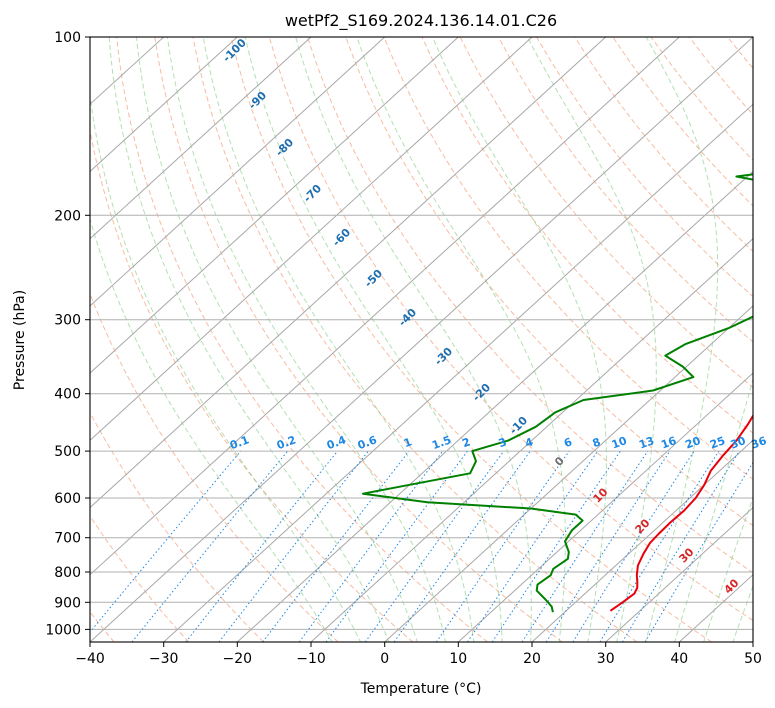 The height and width of the screenshot is (708, 775). Describe the element at coordinates (367, 442) in the screenshot. I see `mixing-ratio-label: 0.6` at that location.